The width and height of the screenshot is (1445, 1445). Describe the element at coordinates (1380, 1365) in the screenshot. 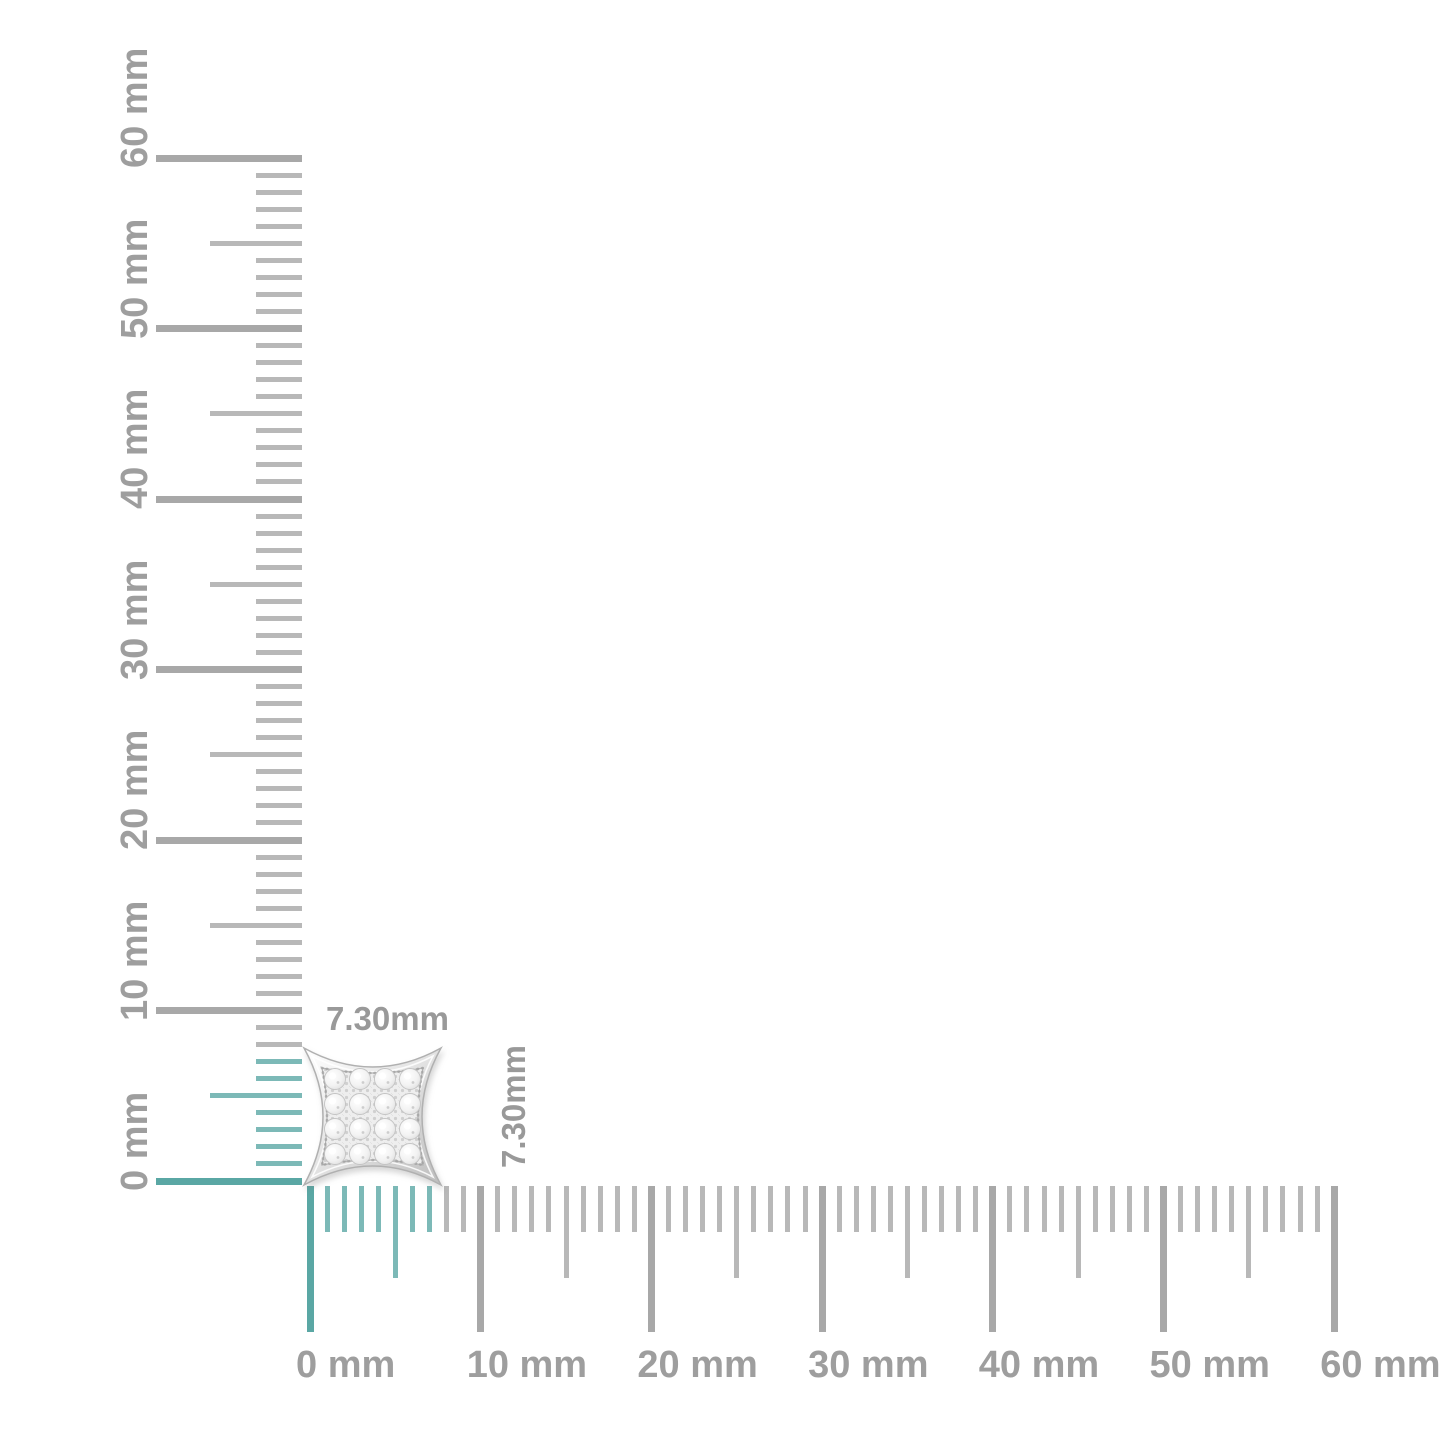

I see `ruler-label: 60 mm` at that location.